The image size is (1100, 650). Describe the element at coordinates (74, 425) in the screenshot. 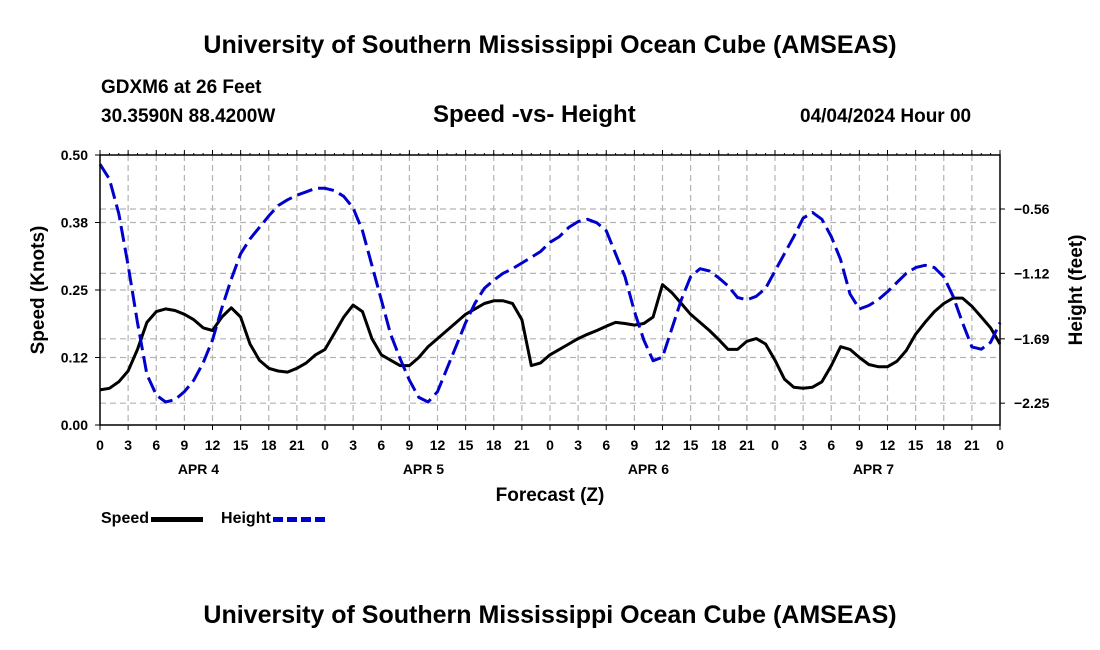

I see `y-tick-label: 0.00` at that location.